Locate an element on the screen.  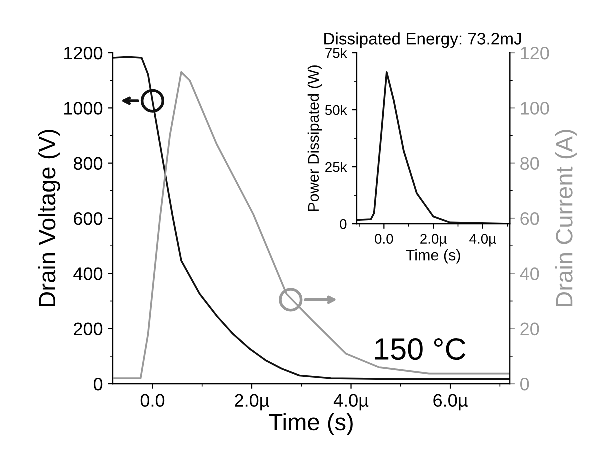
y2-tick-label: 40 is located at coordinates (530, 274).